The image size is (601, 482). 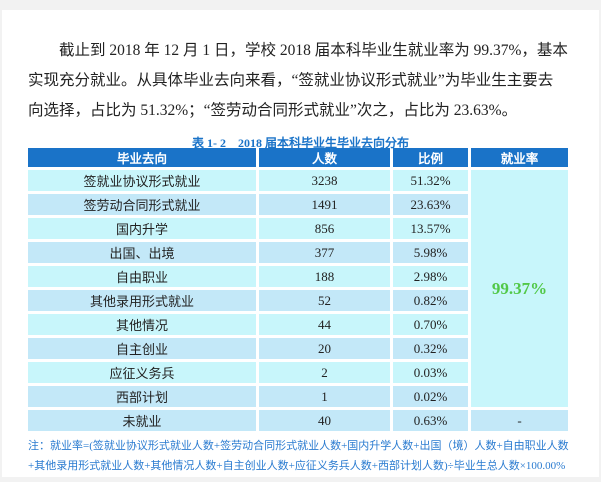 What do you see at coordinates (324, 157) in the screenshot?
I see `header-count: 人数` at bounding box center [324, 157].